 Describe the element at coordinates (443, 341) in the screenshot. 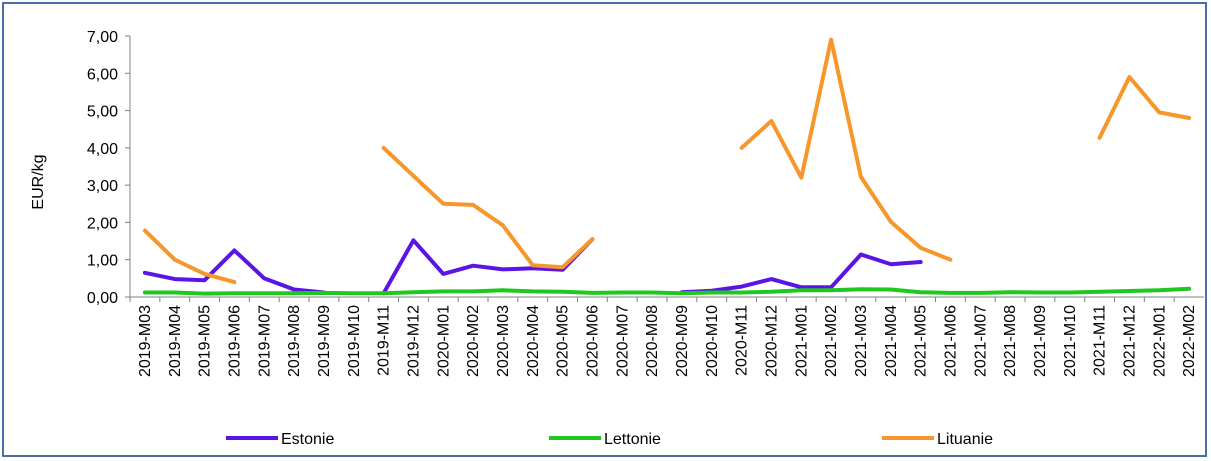

I see `x-tick-label: 2020-M01` at that location.